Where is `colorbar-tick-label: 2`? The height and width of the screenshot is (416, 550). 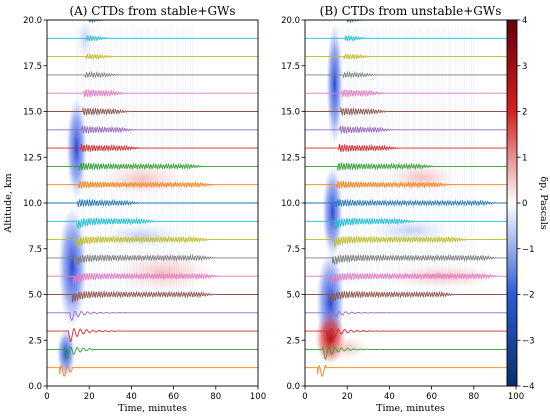 colorbar-tick-label: 2 is located at coordinates (524, 113).